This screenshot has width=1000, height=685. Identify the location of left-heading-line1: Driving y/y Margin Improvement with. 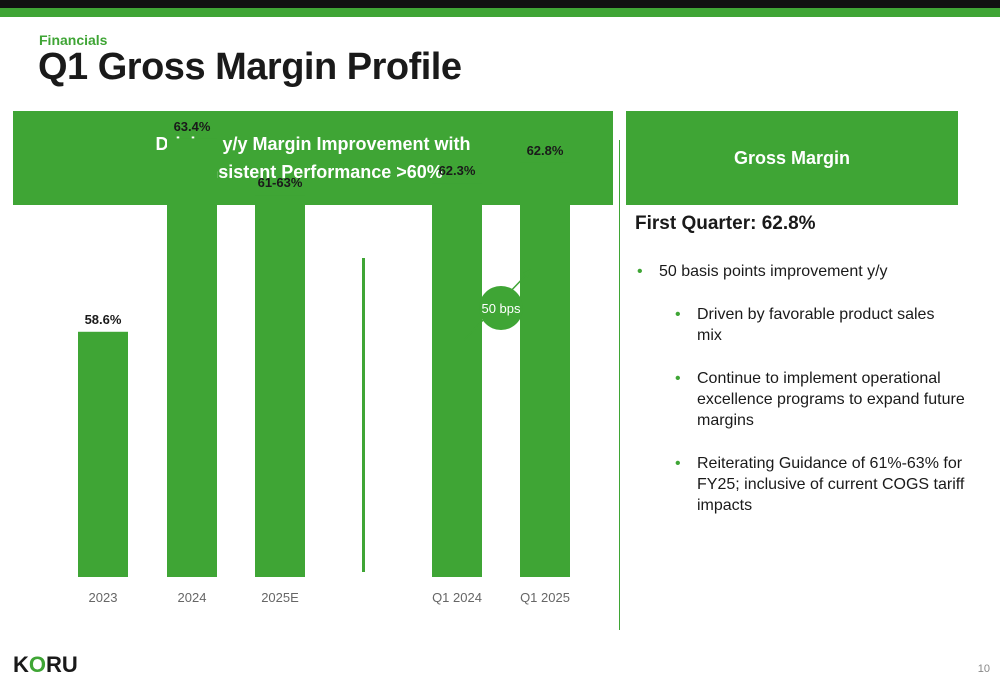
(313, 144).